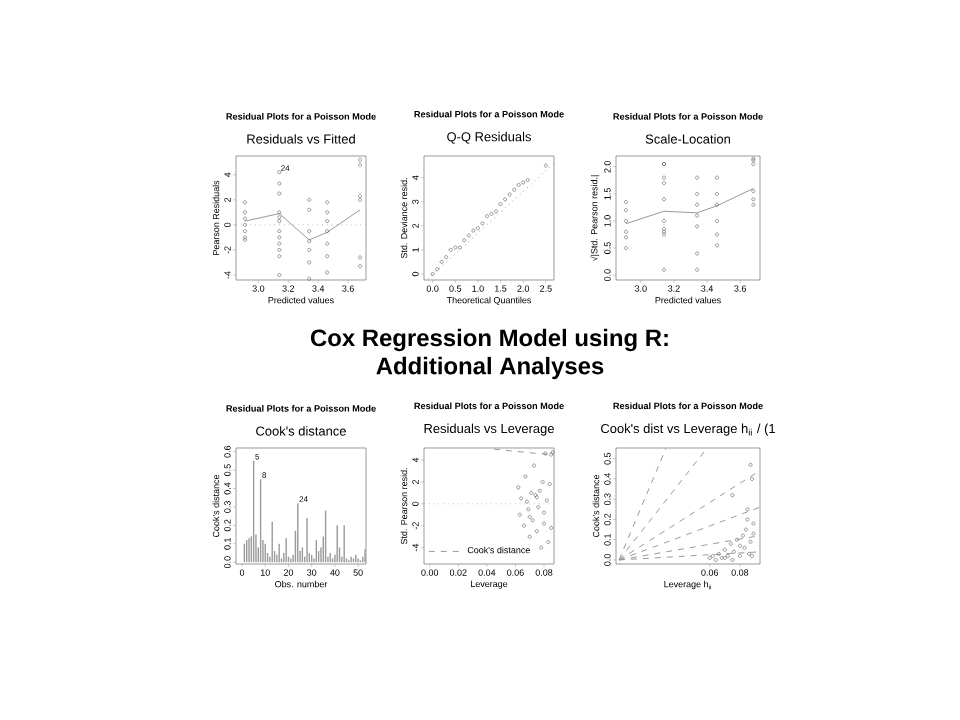  What do you see at coordinates (489, 340) in the screenshot?
I see `text: Cox Regression Model using R:` at bounding box center [489, 340].